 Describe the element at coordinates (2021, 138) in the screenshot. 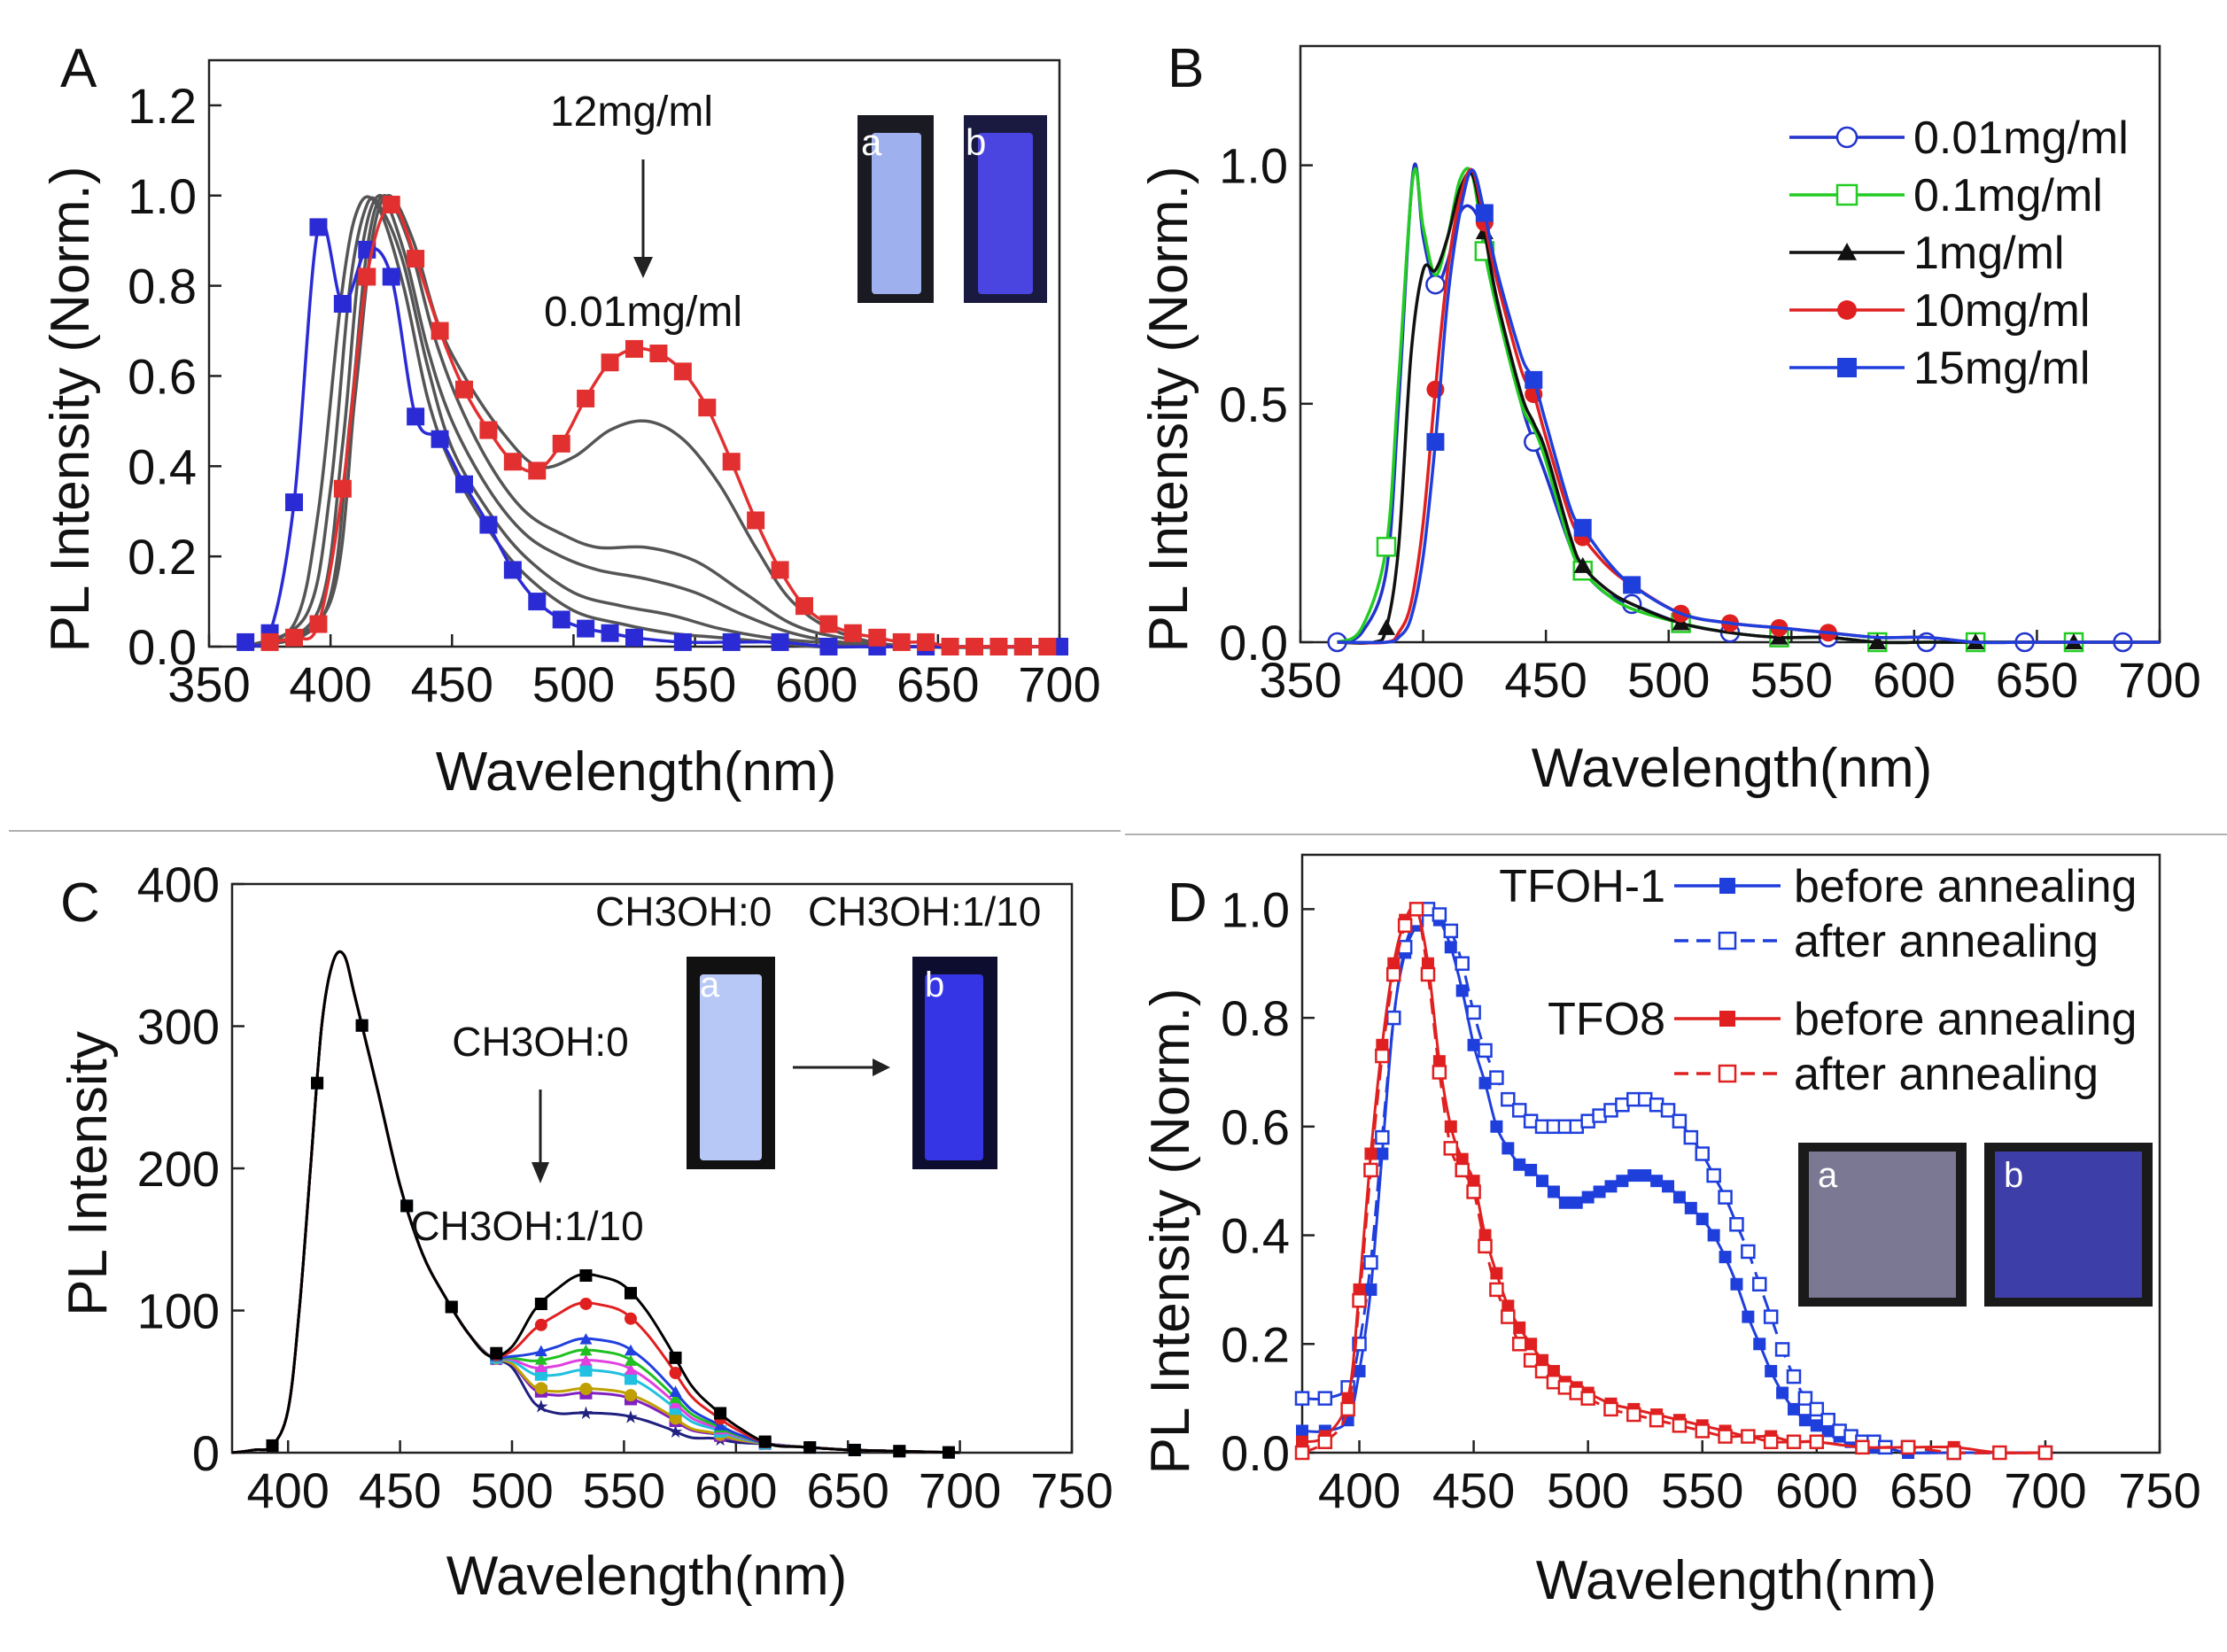

I see `legend-label: 0.01mg/ml` at that location.